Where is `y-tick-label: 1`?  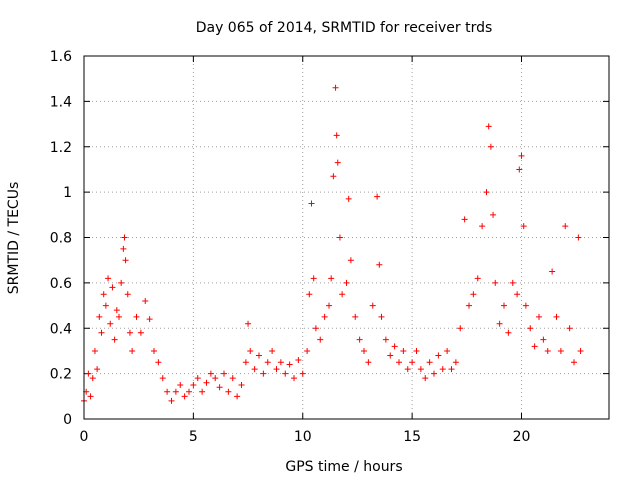 y-tick-label: 1 is located at coordinates (67, 193).